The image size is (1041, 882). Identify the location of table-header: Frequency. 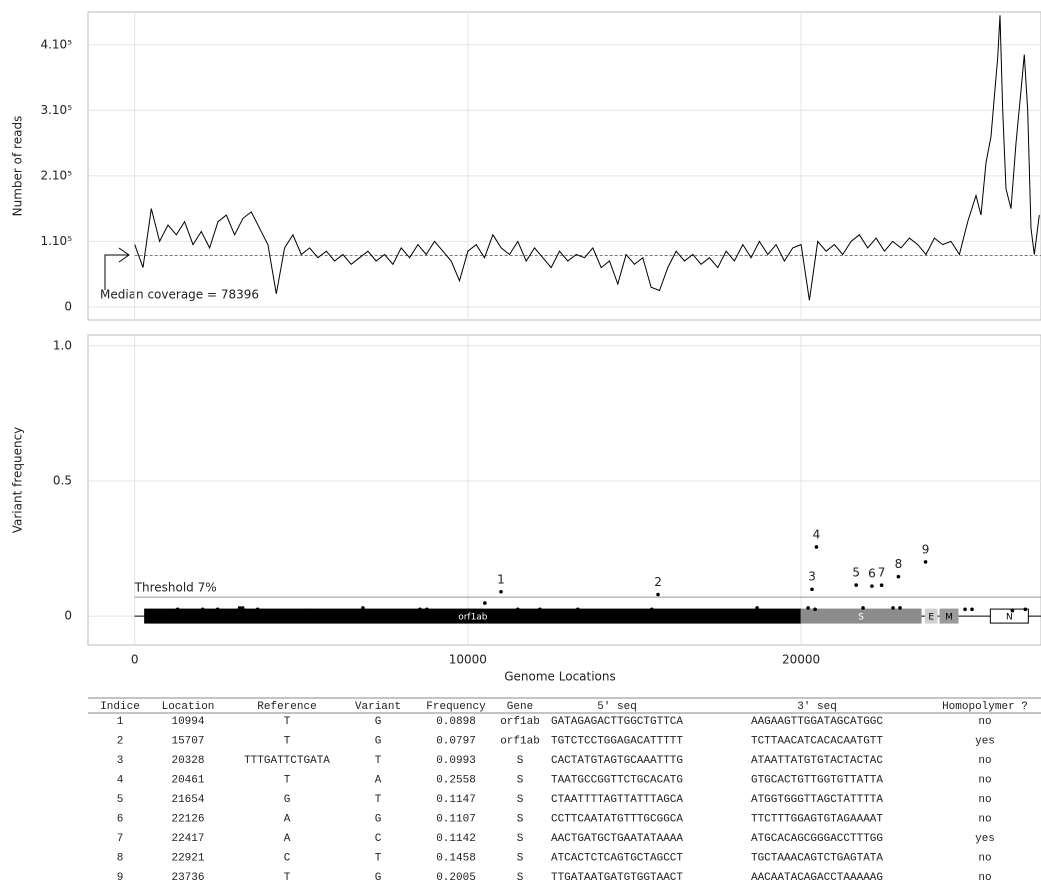
(456, 707).